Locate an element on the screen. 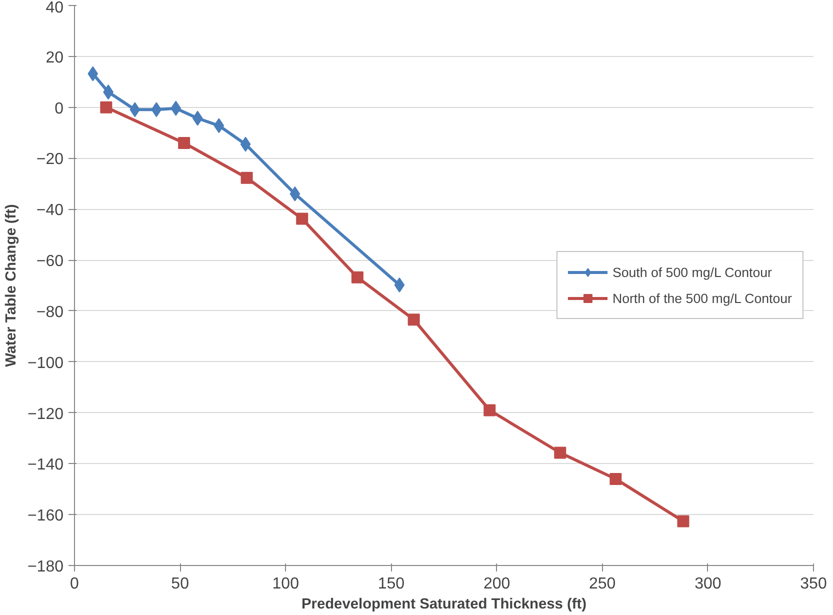 Image resolution: width=833 pixels, height=615 pixels. y-tick-label: −20 is located at coordinates (50, 159).